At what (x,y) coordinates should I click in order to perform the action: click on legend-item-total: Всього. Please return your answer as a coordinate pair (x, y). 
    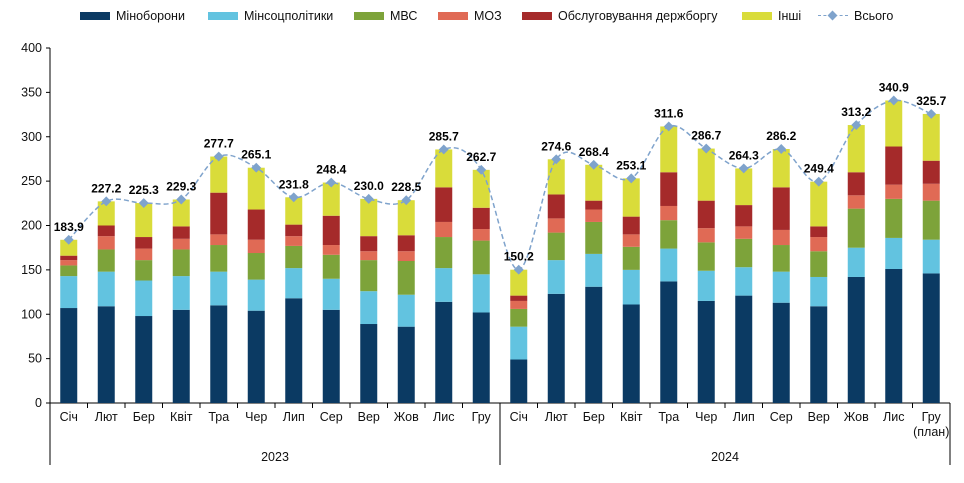
    Looking at the image, I should click on (855, 16).